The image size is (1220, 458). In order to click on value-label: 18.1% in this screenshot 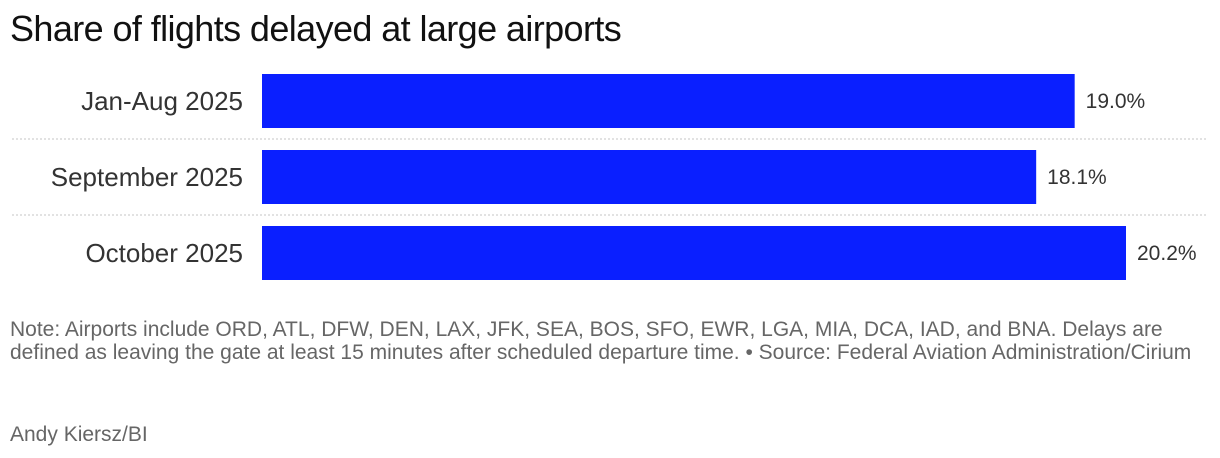, I will do `click(1077, 177)`.